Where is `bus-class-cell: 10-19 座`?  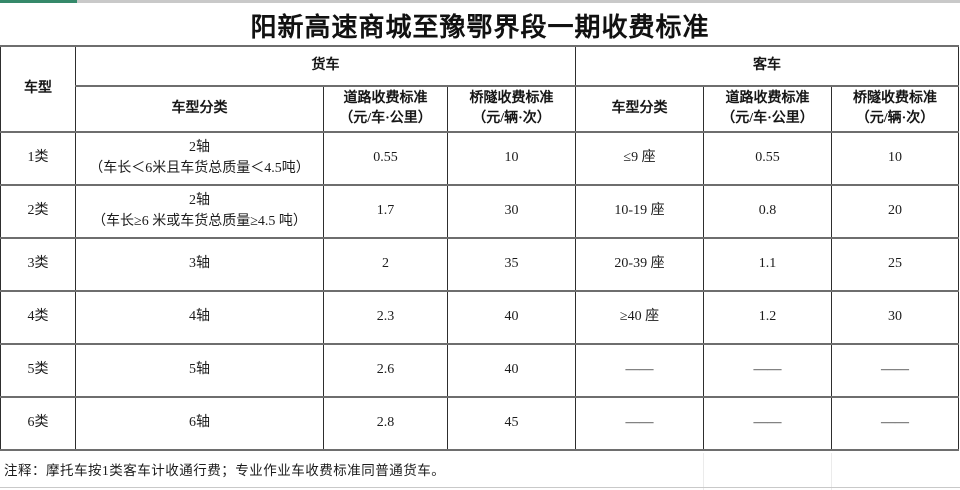 bus-class-cell: 10-19 座 is located at coordinates (639, 211).